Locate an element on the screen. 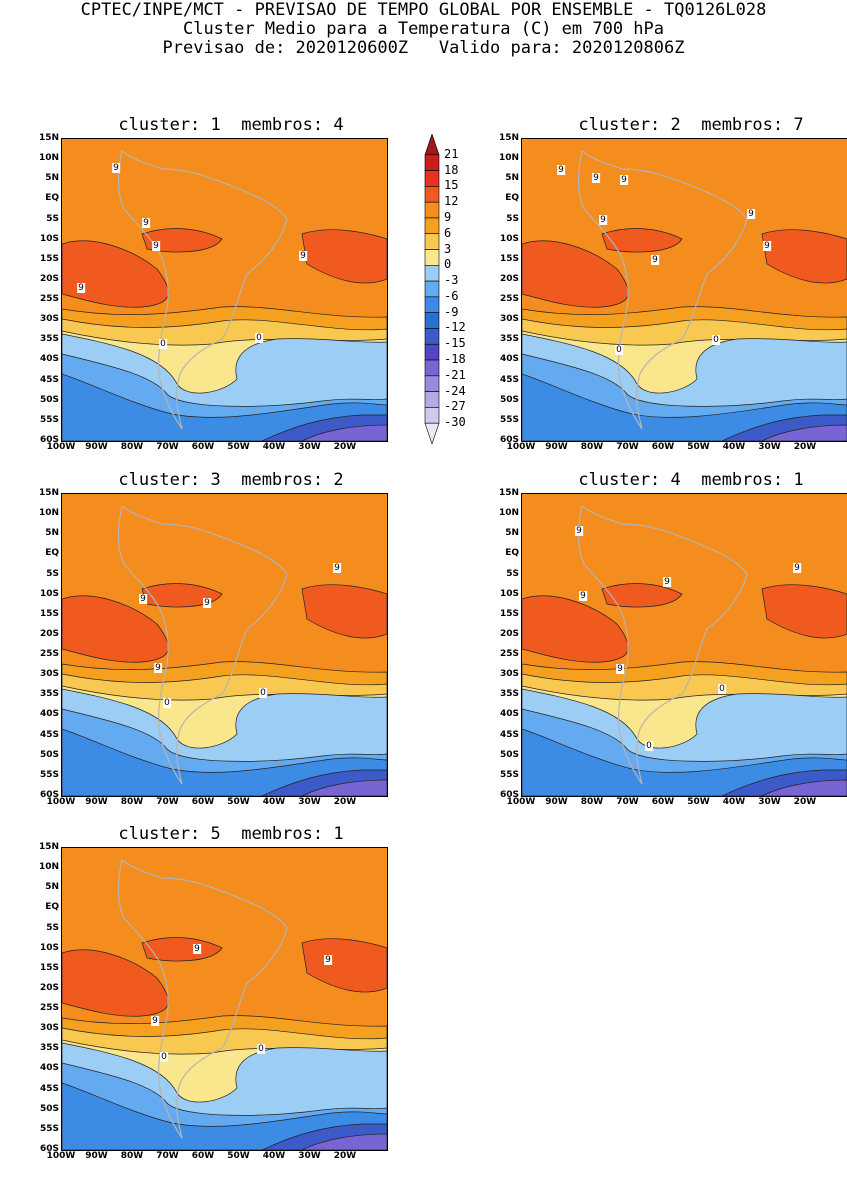  latitude-label: 20S is located at coordinates (49, 987).